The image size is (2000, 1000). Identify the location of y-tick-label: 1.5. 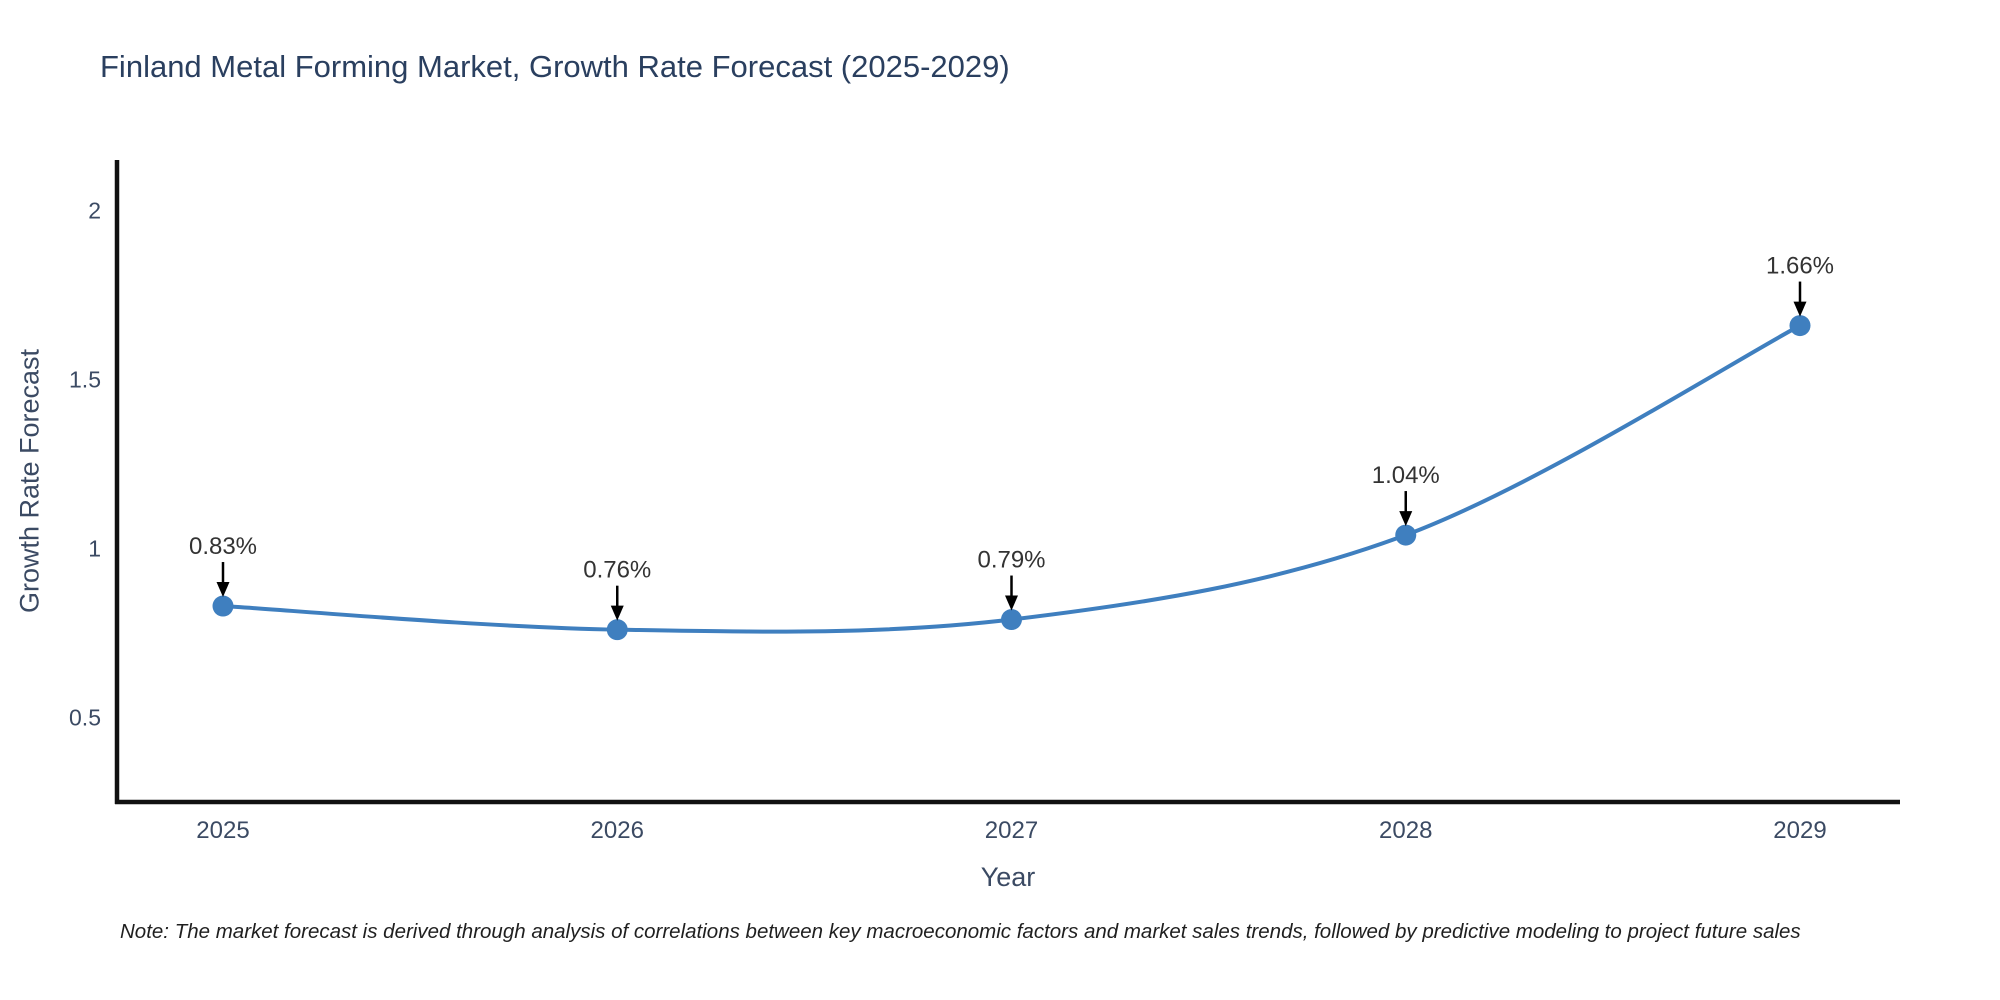
(85, 380).